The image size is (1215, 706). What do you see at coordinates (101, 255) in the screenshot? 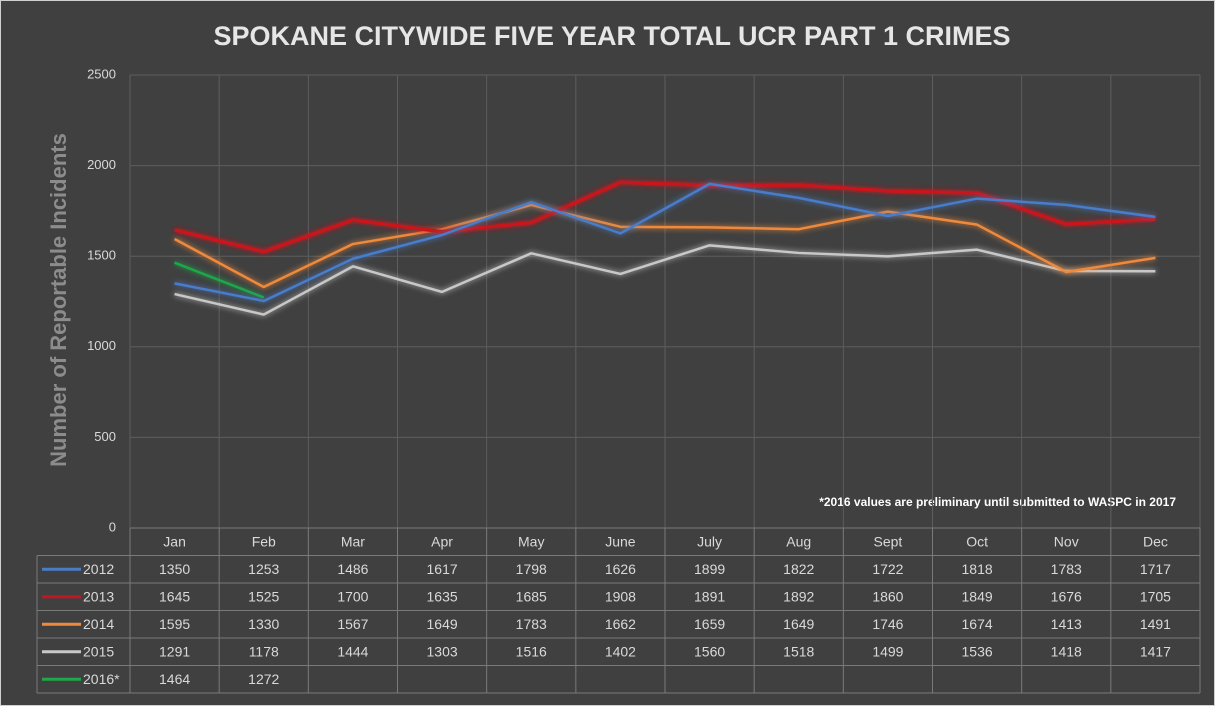
I see `y-tick-label: 1500` at bounding box center [101, 255].